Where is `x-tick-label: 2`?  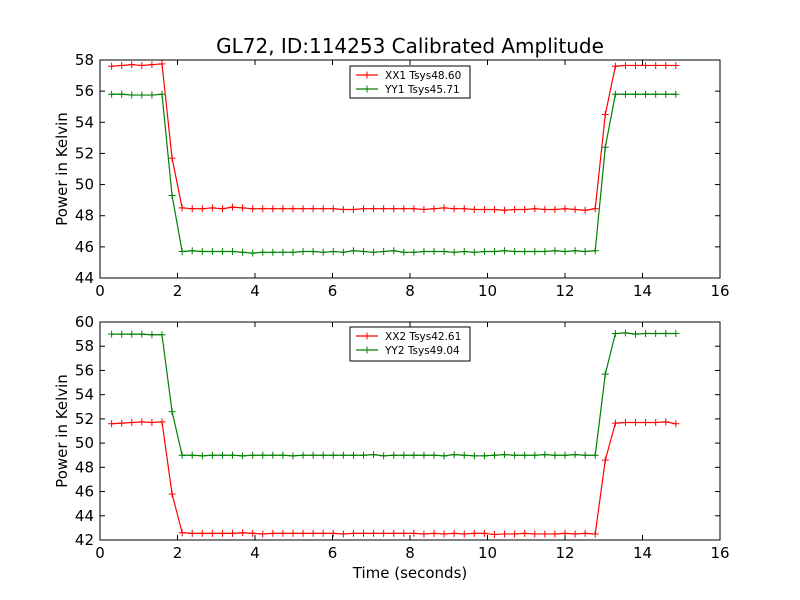 x-tick-label: 2 is located at coordinates (178, 553).